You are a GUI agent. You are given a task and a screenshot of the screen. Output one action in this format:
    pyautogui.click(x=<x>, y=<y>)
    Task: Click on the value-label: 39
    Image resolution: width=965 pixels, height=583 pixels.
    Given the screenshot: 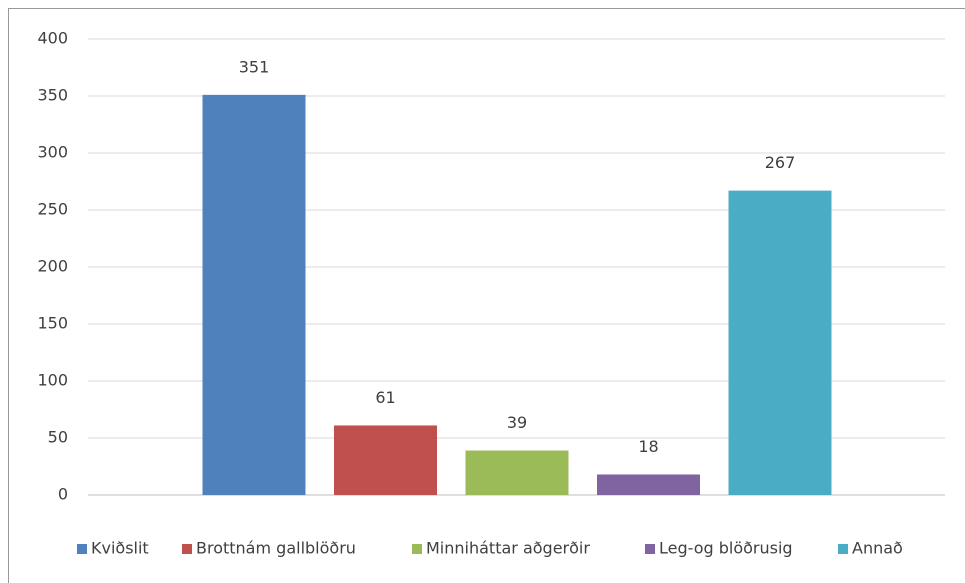 What is the action you would take?
    pyautogui.click(x=517, y=422)
    